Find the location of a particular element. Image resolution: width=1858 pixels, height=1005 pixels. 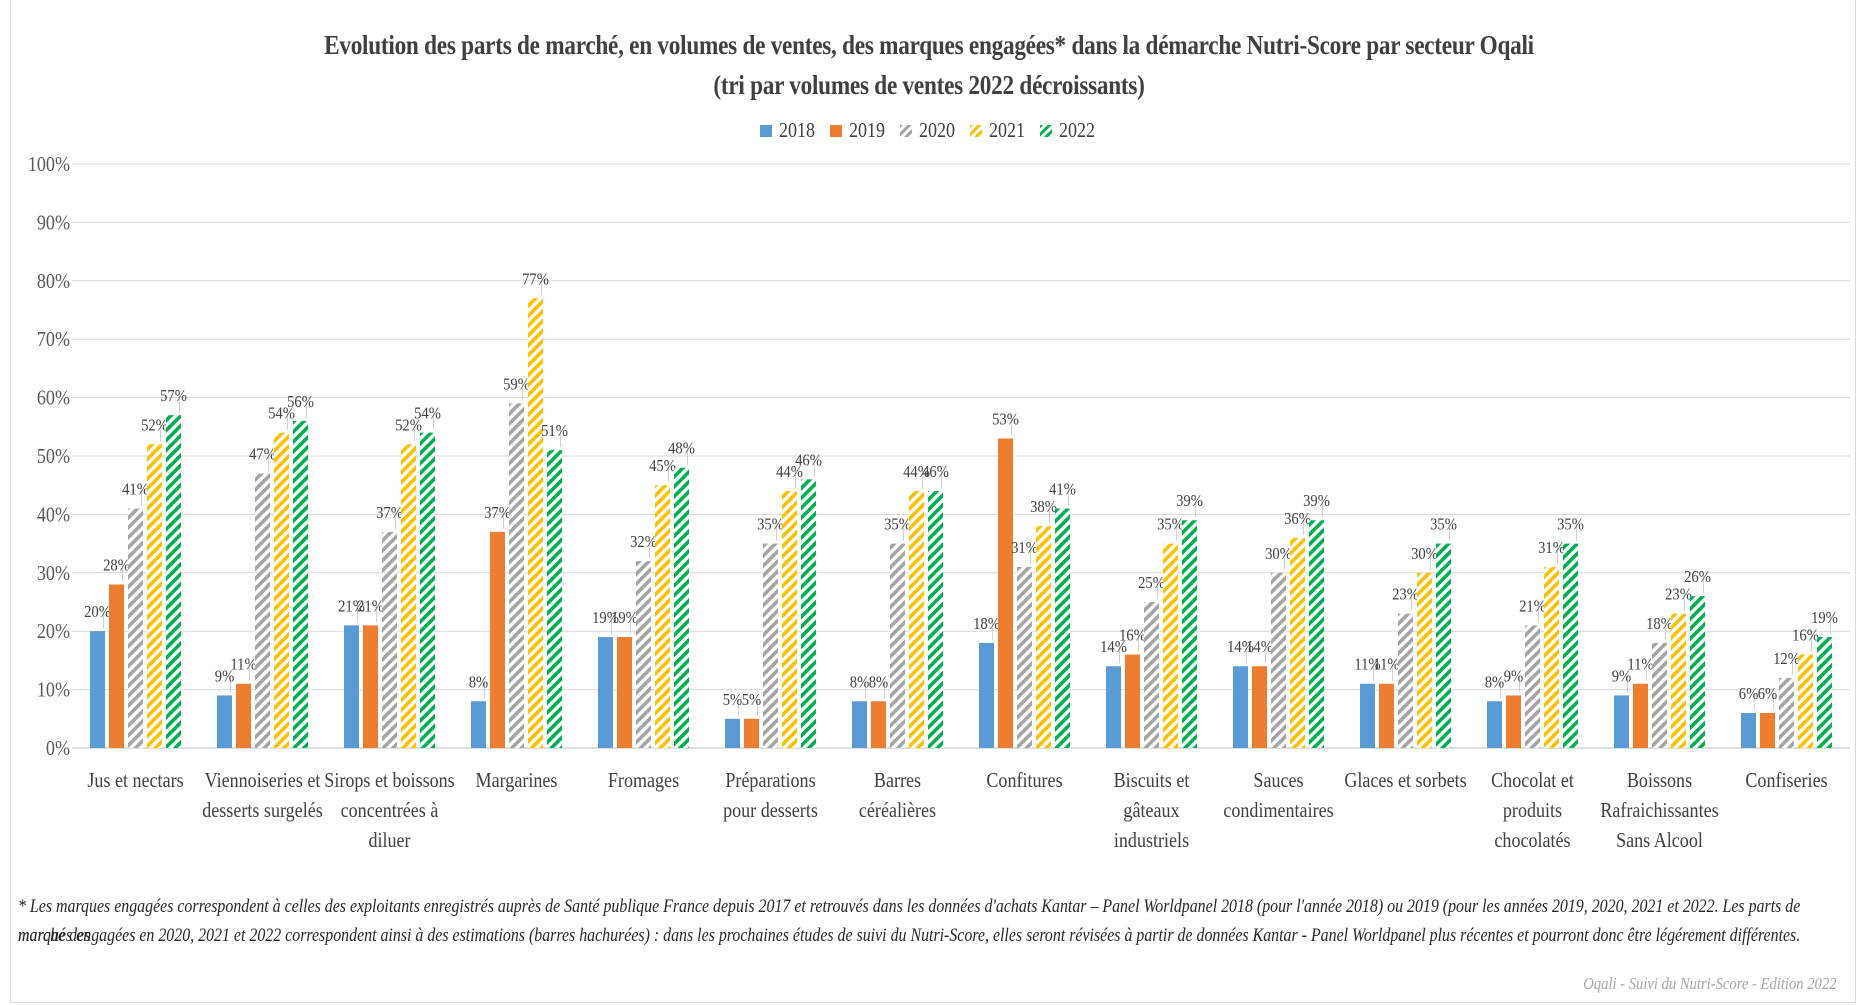

data-label: 20% is located at coordinates (97, 612).